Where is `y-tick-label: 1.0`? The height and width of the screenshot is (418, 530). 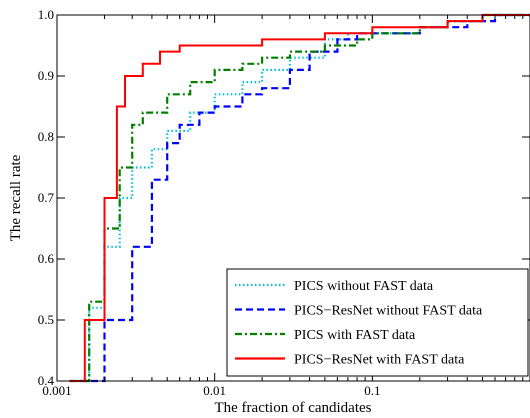 y-tick-label: 1.0 is located at coordinates (46, 14).